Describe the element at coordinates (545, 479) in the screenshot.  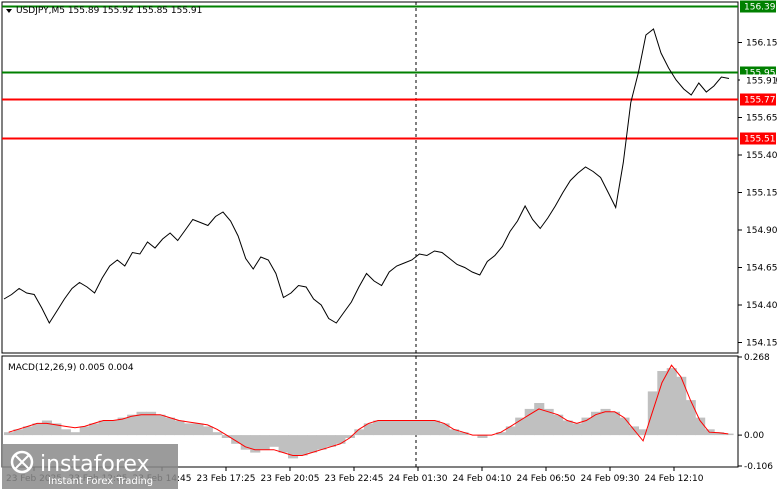
I see `x-tick-label: 24 Feb 06:50` at that location.